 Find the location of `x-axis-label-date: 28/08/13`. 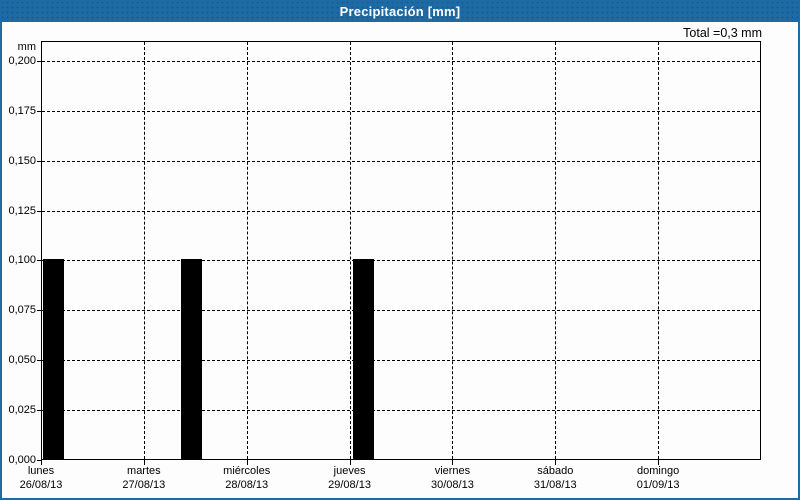

x-axis-label-date: 28/08/13 is located at coordinates (247, 485).